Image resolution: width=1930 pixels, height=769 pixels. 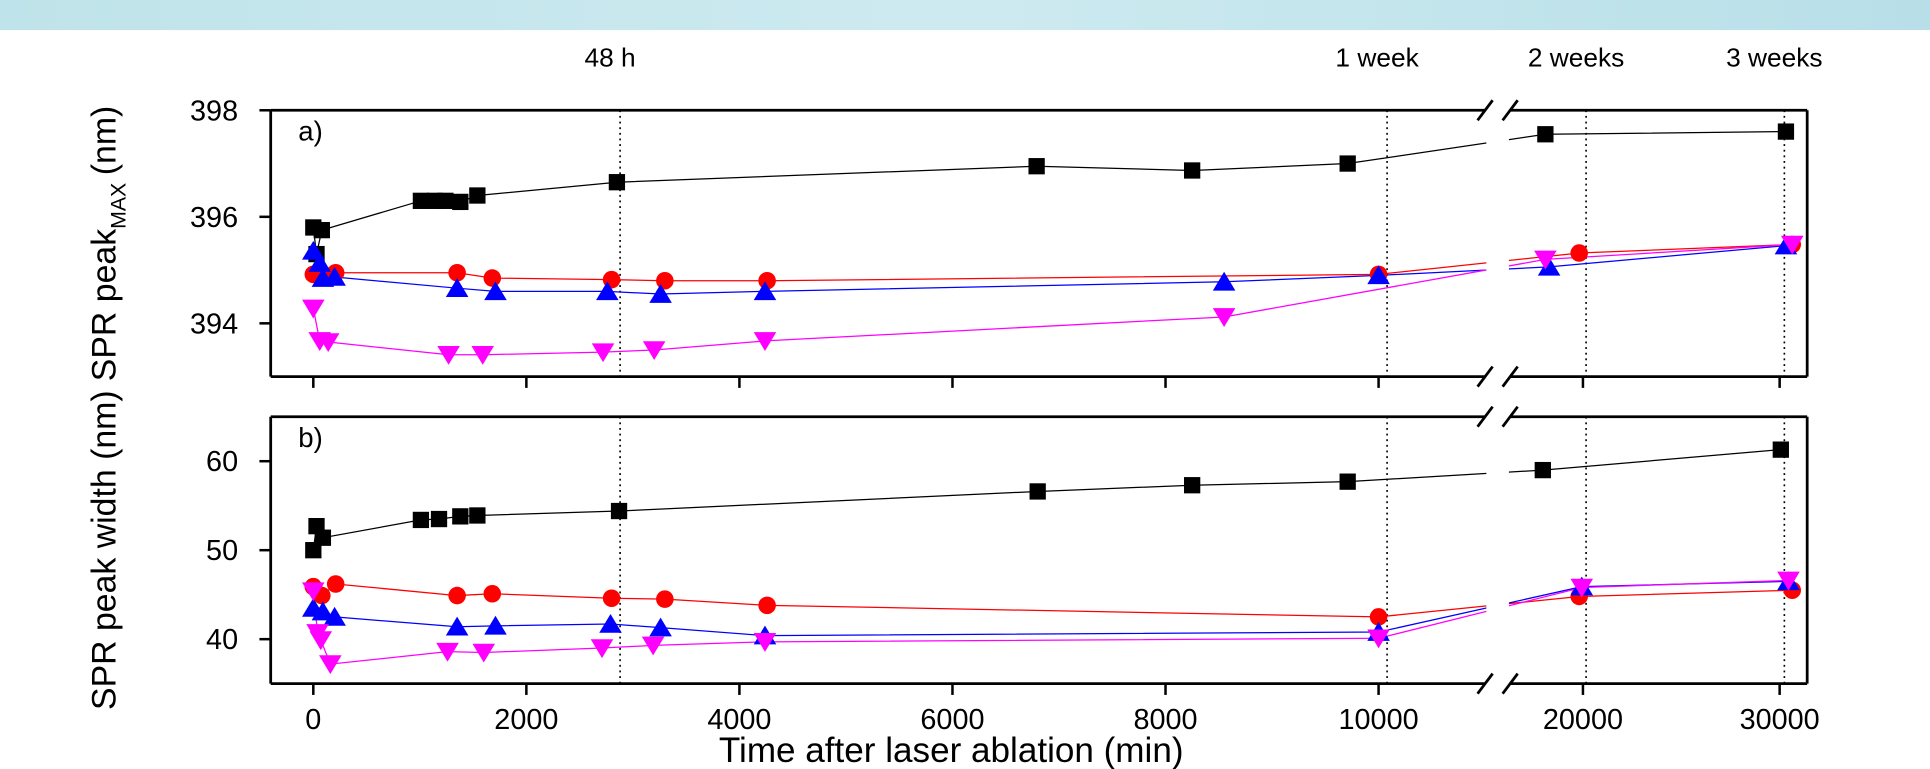 I want to click on x-tick-label: 10000, so click(x=1379, y=720).